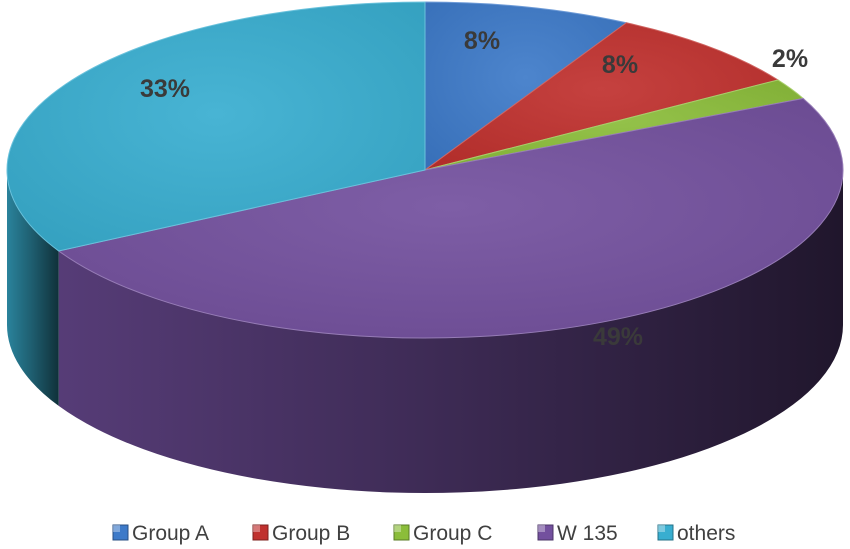 The height and width of the screenshot is (549, 850). What do you see at coordinates (482, 41) in the screenshot?
I see `data-label-group-a: 8%` at bounding box center [482, 41].